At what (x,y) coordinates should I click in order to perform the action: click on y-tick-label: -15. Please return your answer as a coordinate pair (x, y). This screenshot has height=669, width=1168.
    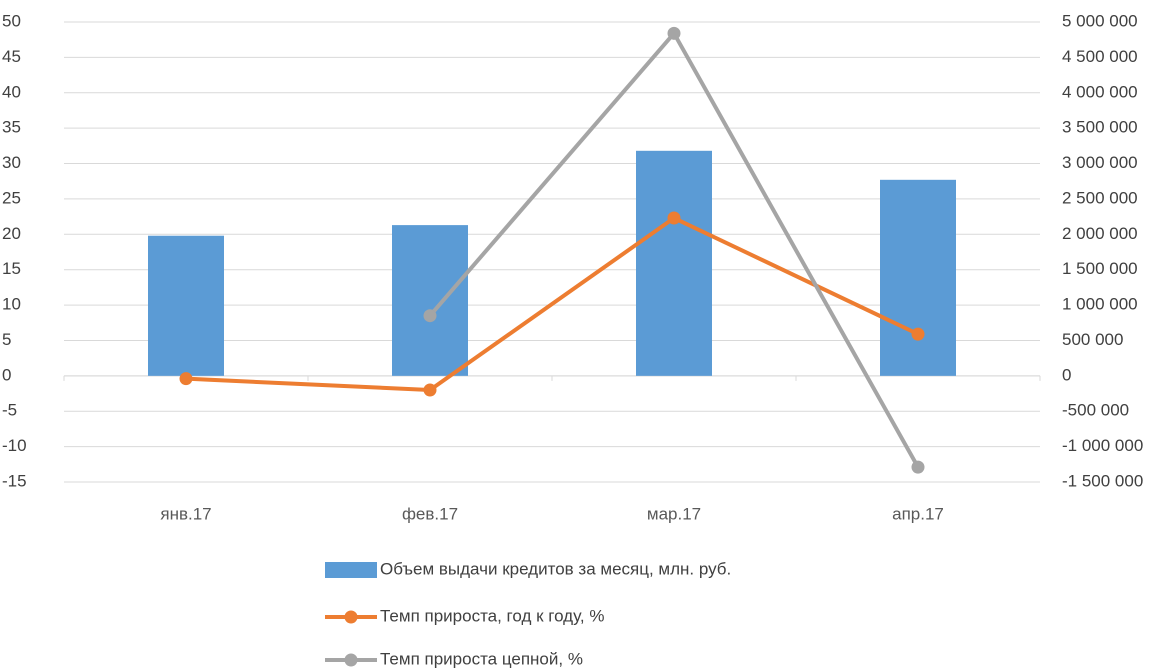
    Looking at the image, I should click on (14, 480).